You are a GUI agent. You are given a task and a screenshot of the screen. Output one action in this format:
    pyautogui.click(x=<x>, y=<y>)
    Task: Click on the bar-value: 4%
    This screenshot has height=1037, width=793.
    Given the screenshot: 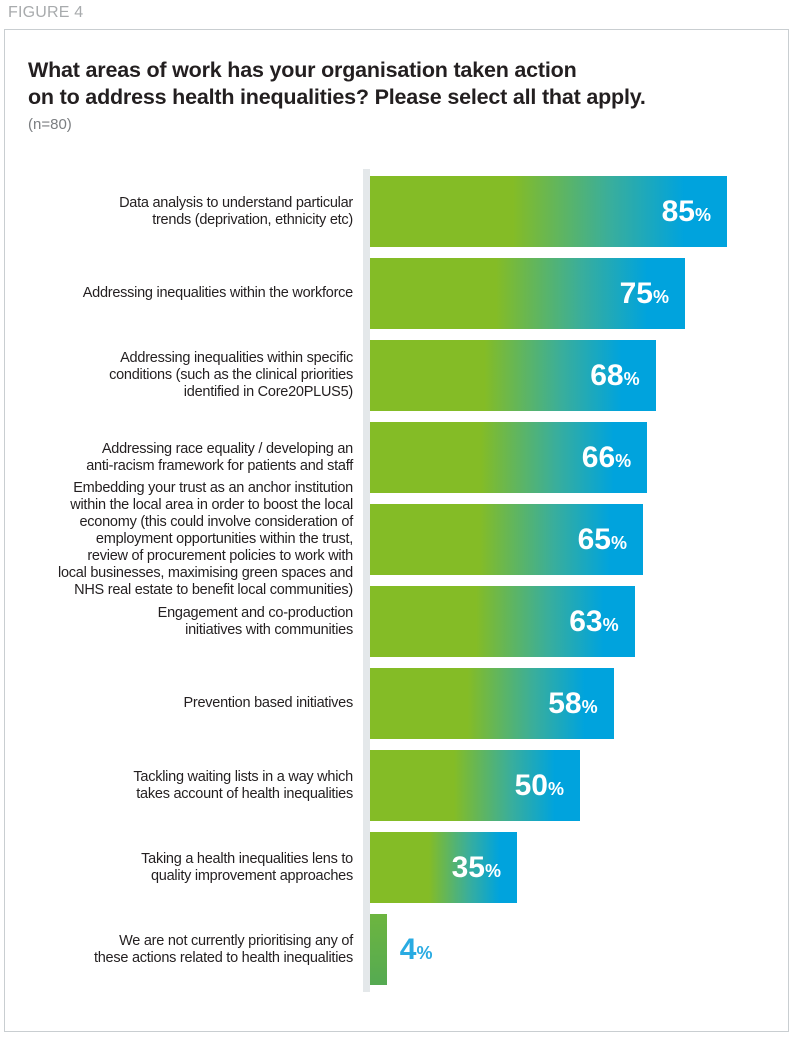 What is the action you would take?
    pyautogui.click(x=416, y=949)
    